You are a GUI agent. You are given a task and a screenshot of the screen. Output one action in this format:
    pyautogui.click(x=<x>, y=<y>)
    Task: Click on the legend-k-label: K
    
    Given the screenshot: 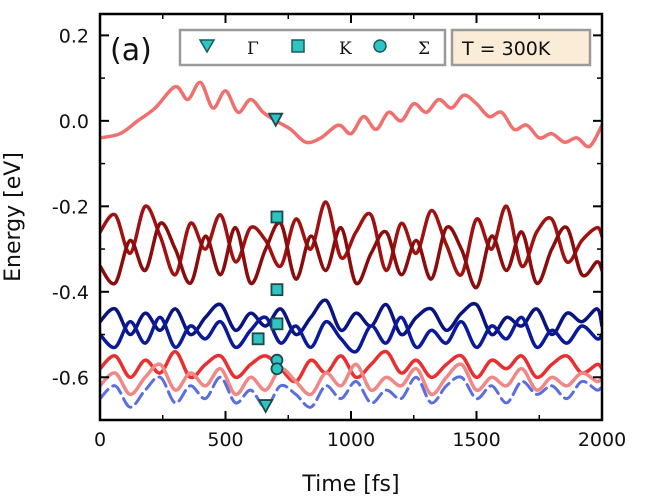 What is the action you would take?
    pyautogui.click(x=345, y=49)
    